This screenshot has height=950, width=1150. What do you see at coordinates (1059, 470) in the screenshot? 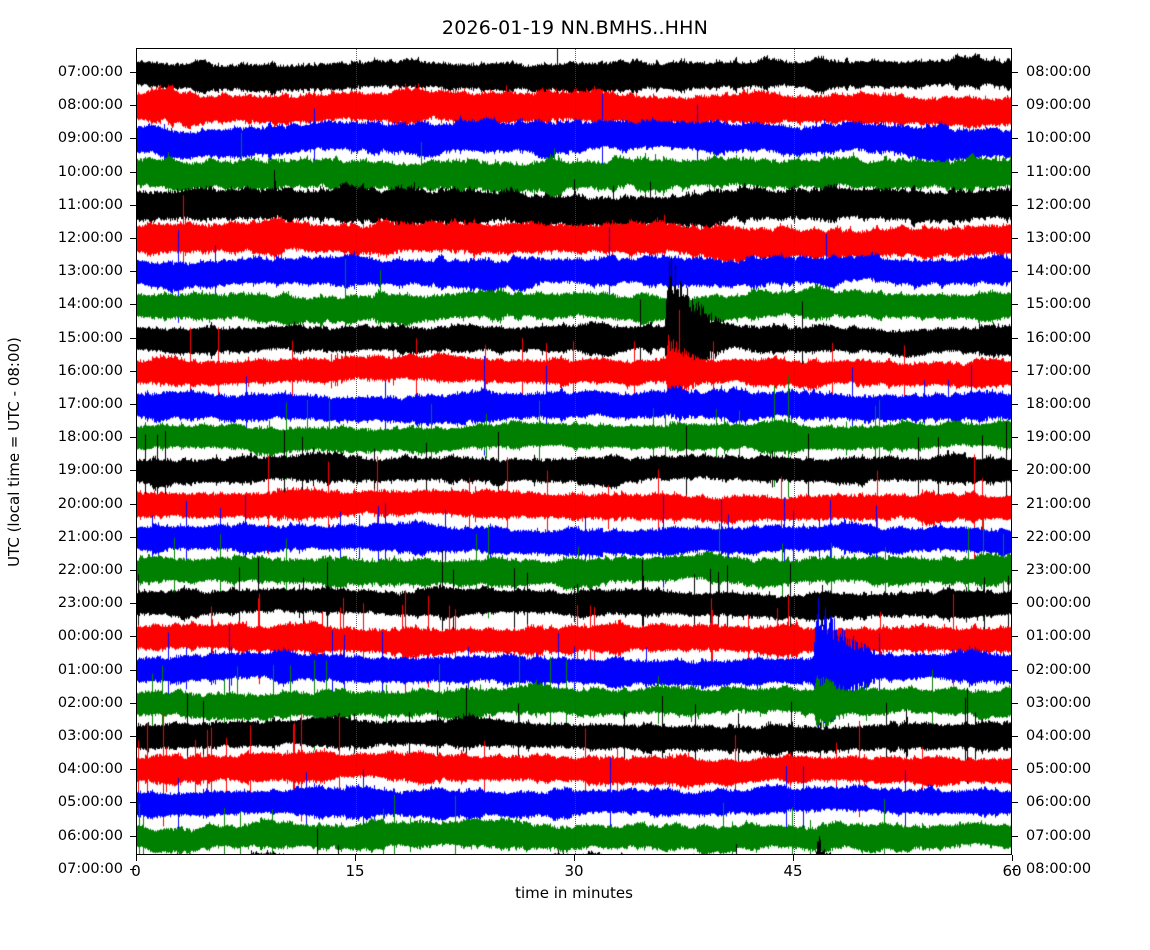
I see `y-tick-label-right: 20:00:00` at bounding box center [1059, 470].